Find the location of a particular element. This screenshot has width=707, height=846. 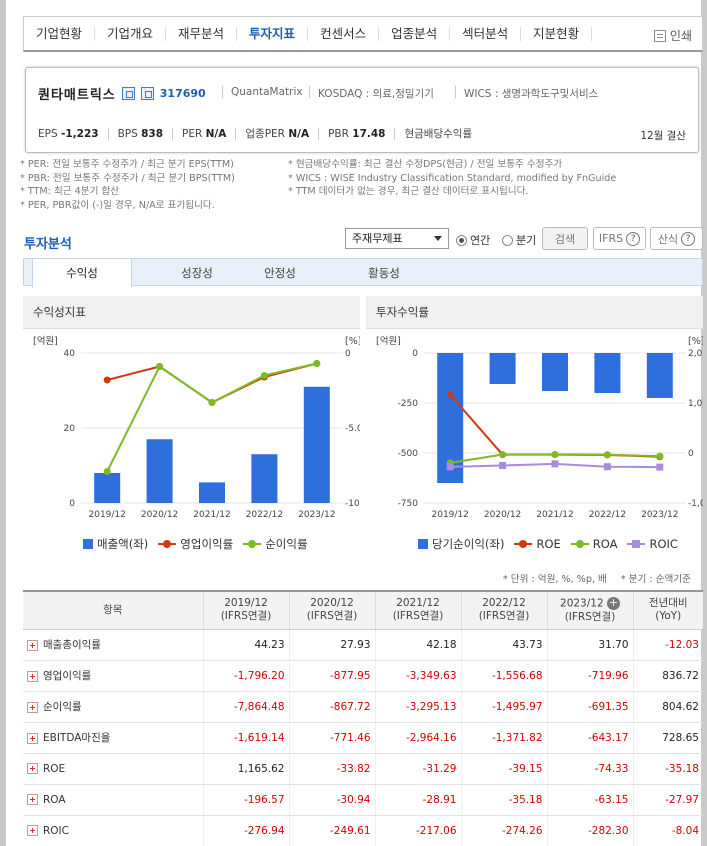

add-column-icon: + is located at coordinates (613, 603).